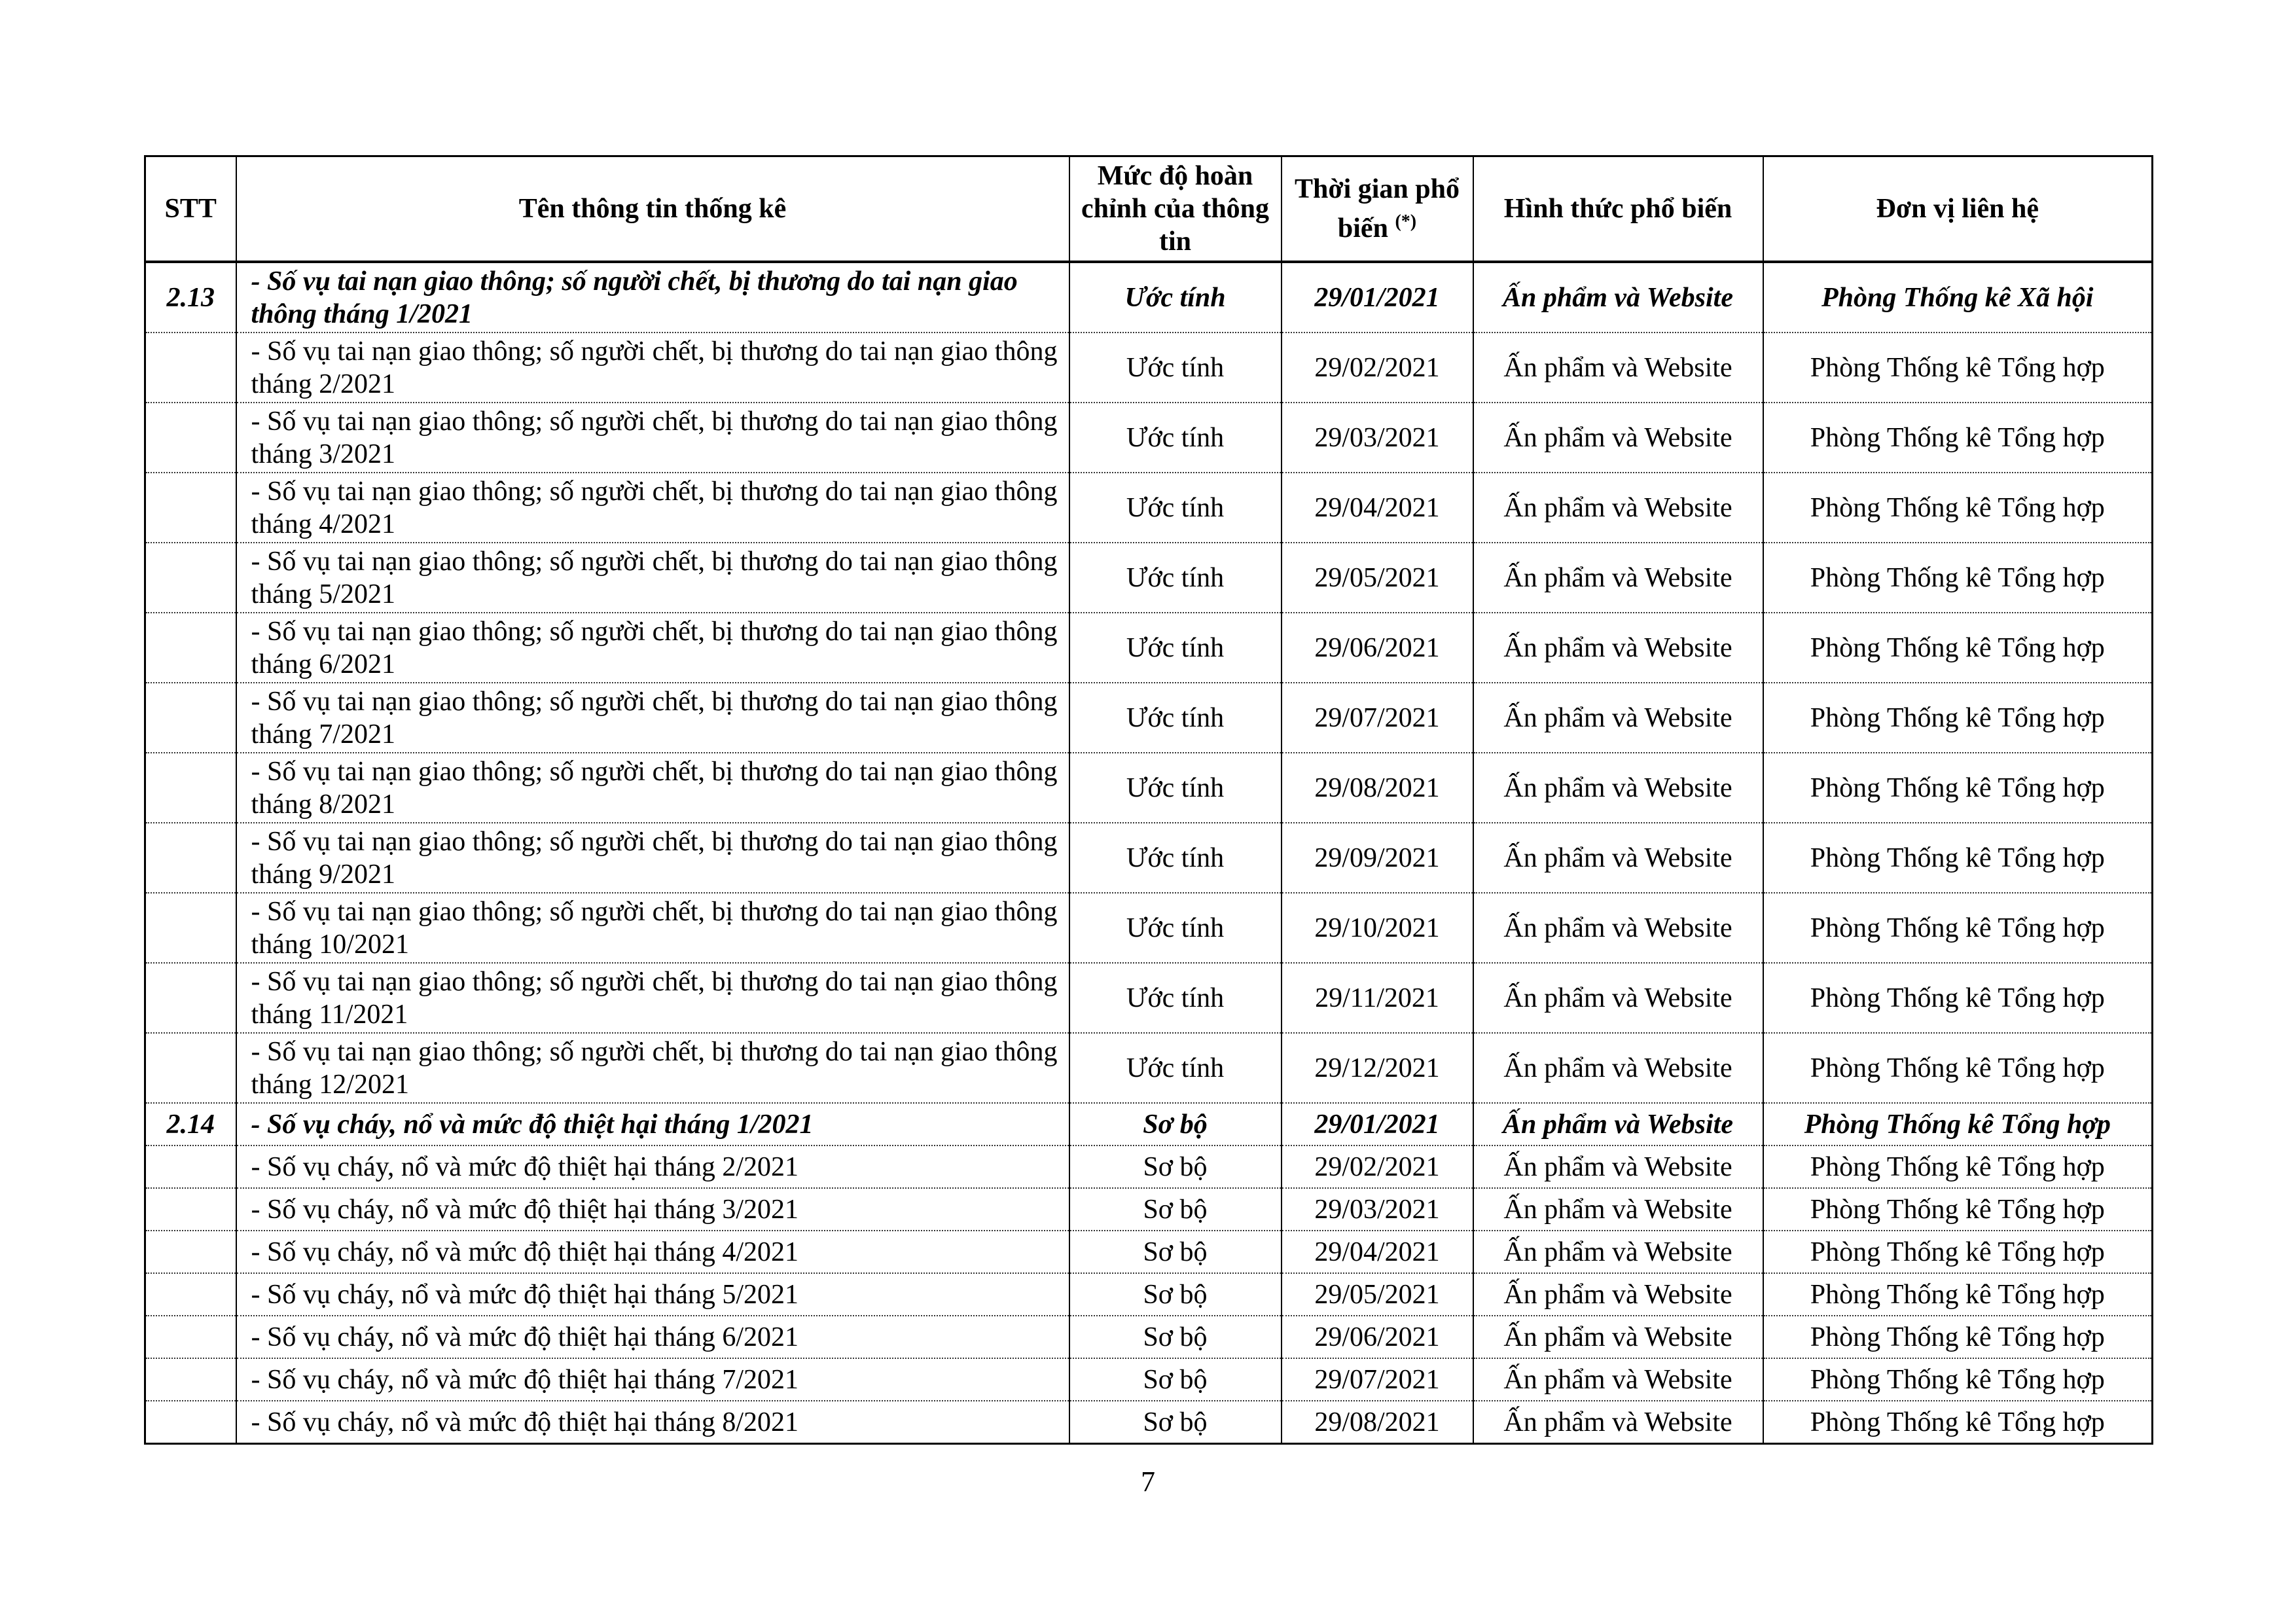 The height and width of the screenshot is (1624, 2296). Describe the element at coordinates (1957, 209) in the screenshot. I see `header-unit: Đơn vị liên hệ` at that location.